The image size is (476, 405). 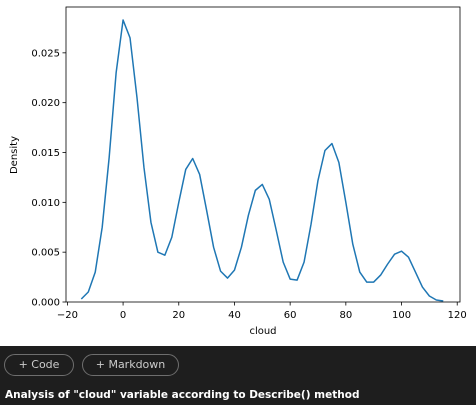 I want to click on add-markdown-button: + Markdown, so click(x=130, y=365).